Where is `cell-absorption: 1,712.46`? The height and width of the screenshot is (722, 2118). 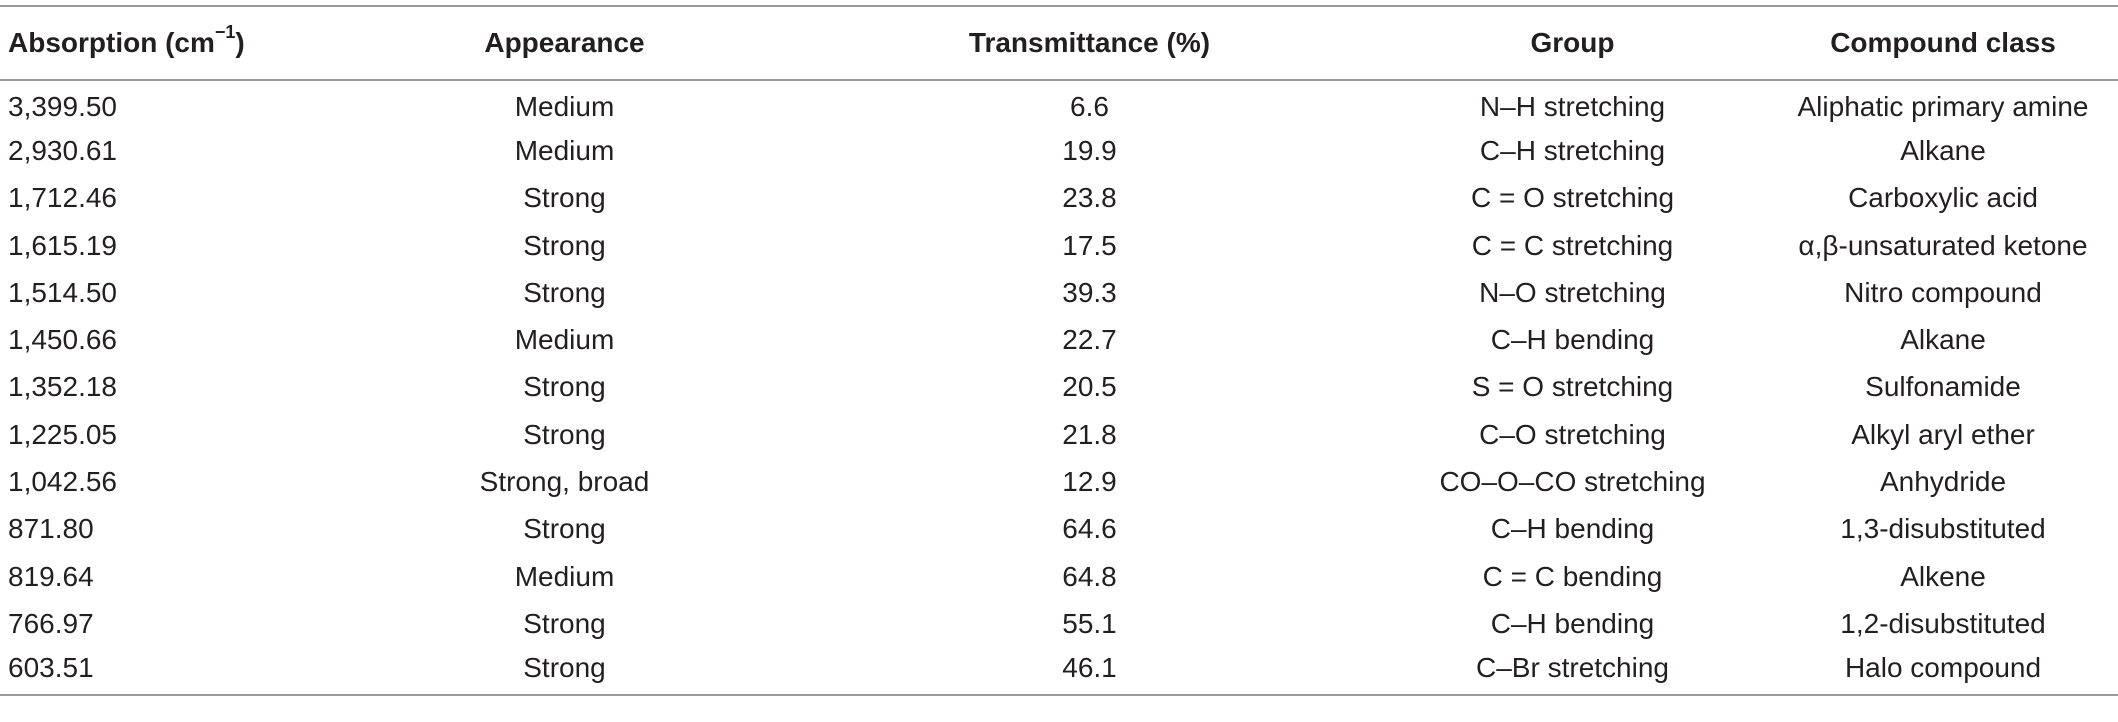 cell-absorption: 1,712.46 is located at coordinates (62, 198).